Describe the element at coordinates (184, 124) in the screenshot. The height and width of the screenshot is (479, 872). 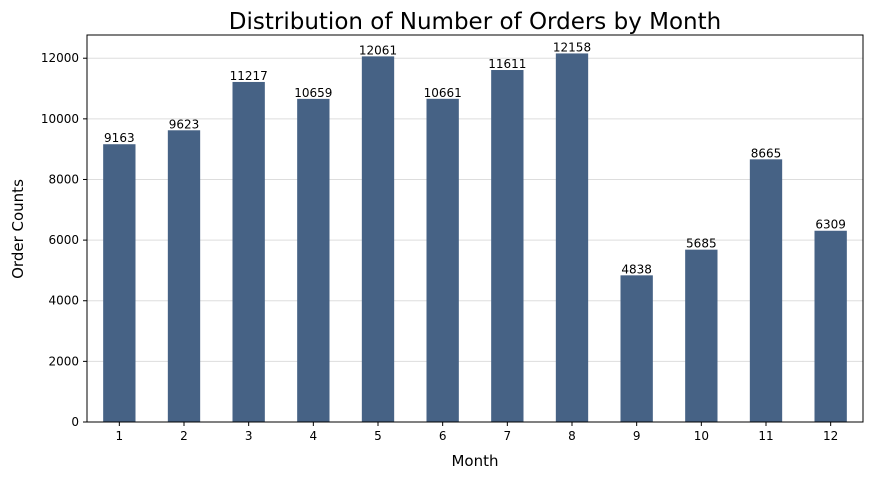
I see `data-label: 9623` at that location.